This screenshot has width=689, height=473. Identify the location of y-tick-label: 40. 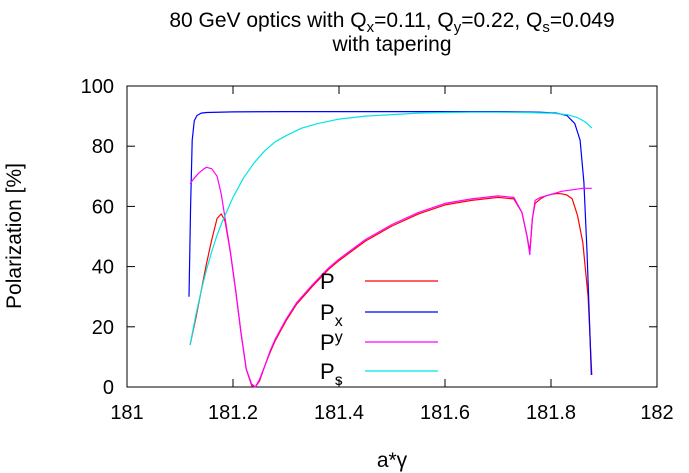
(103, 268).